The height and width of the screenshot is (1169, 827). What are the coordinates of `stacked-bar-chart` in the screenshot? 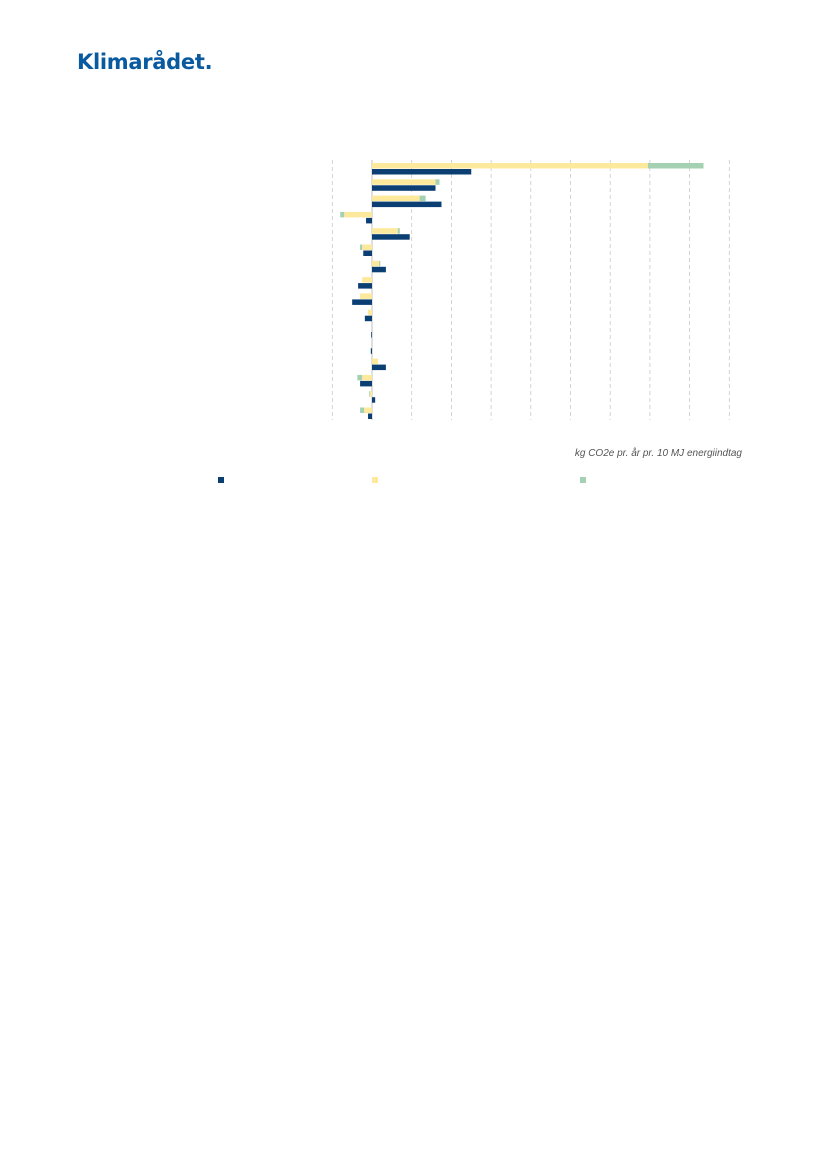 It's located at (530, 290).